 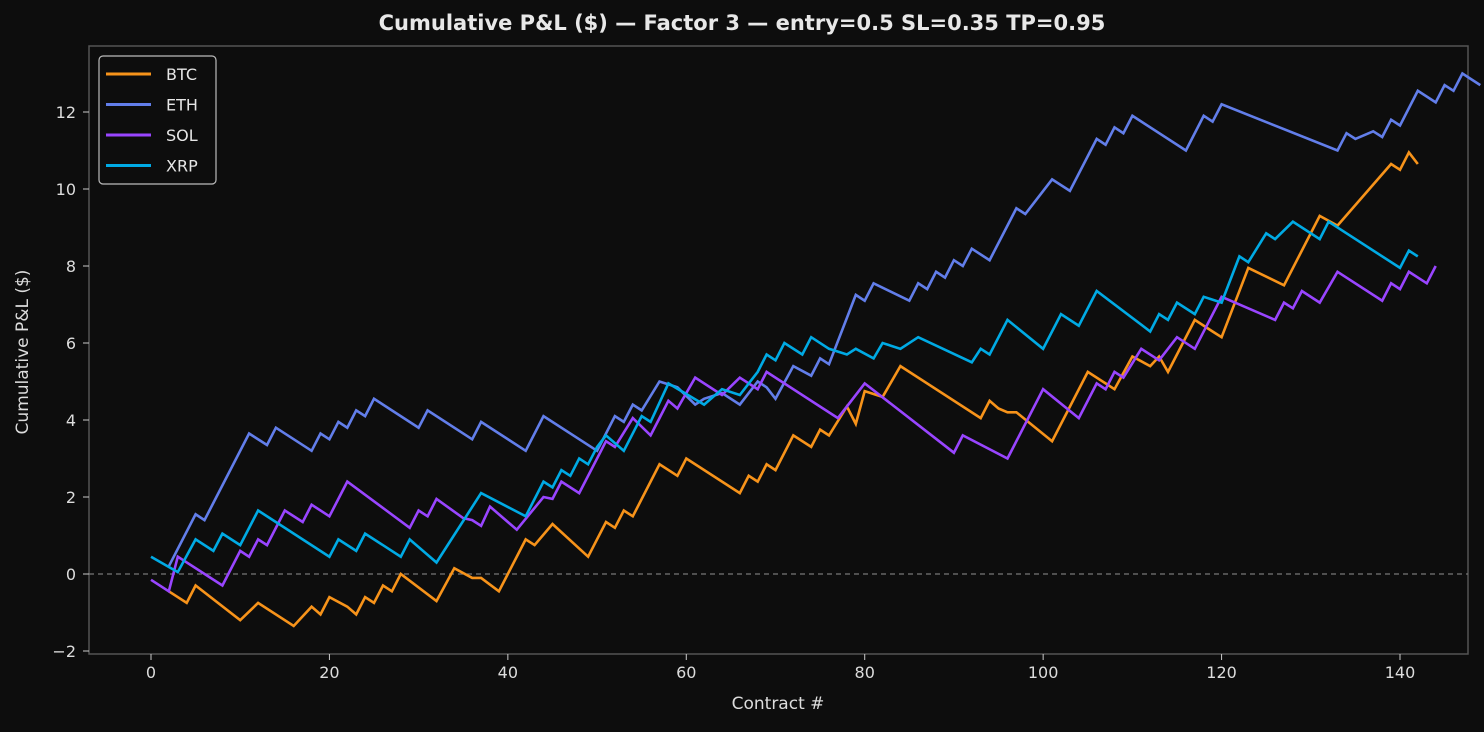 I want to click on legend-label-btc: BTC, so click(x=181, y=74).